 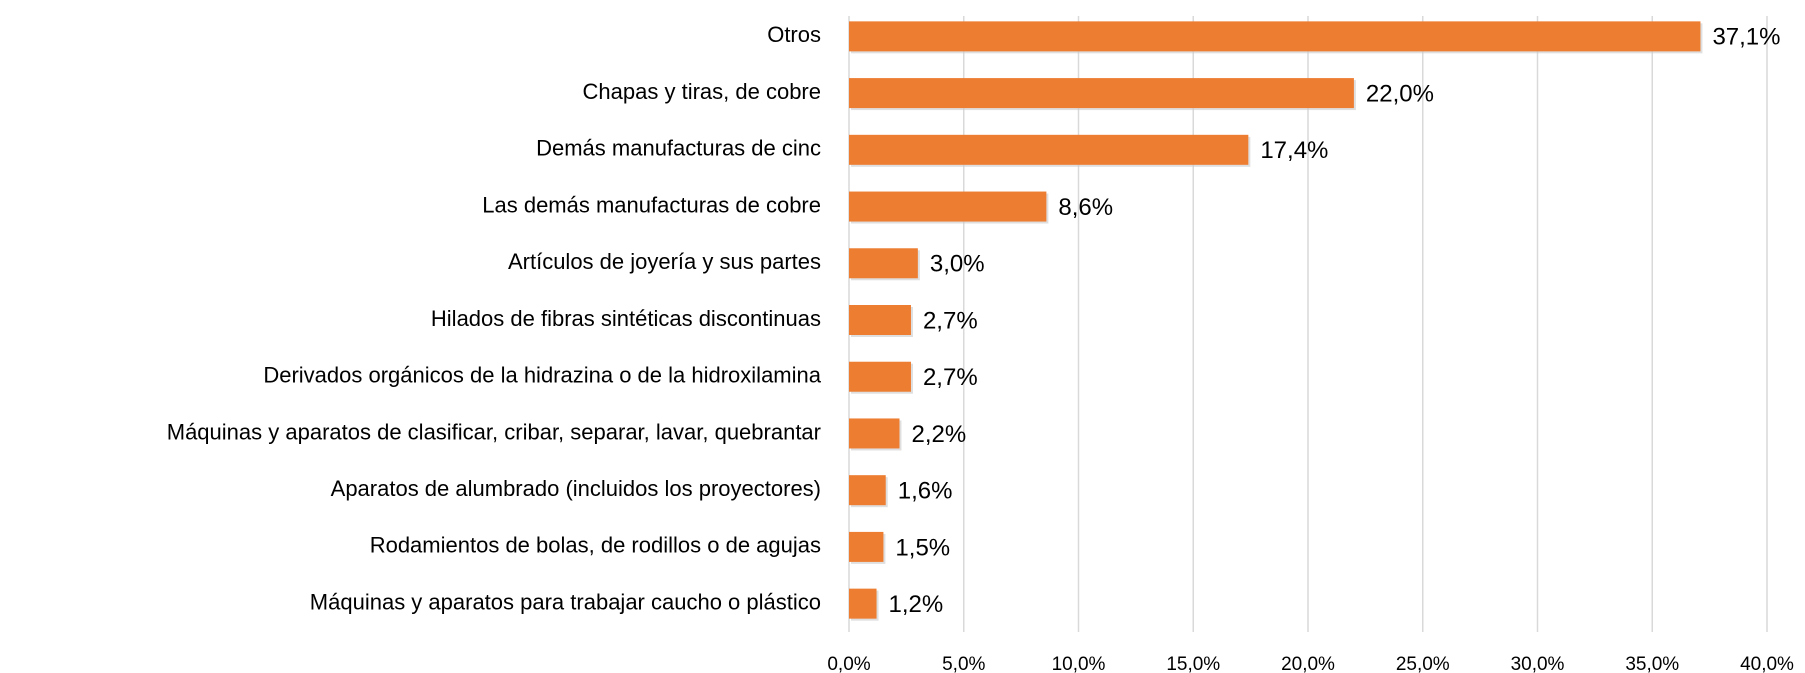 I want to click on x-tick-label: 5,0%, so click(x=963, y=663).